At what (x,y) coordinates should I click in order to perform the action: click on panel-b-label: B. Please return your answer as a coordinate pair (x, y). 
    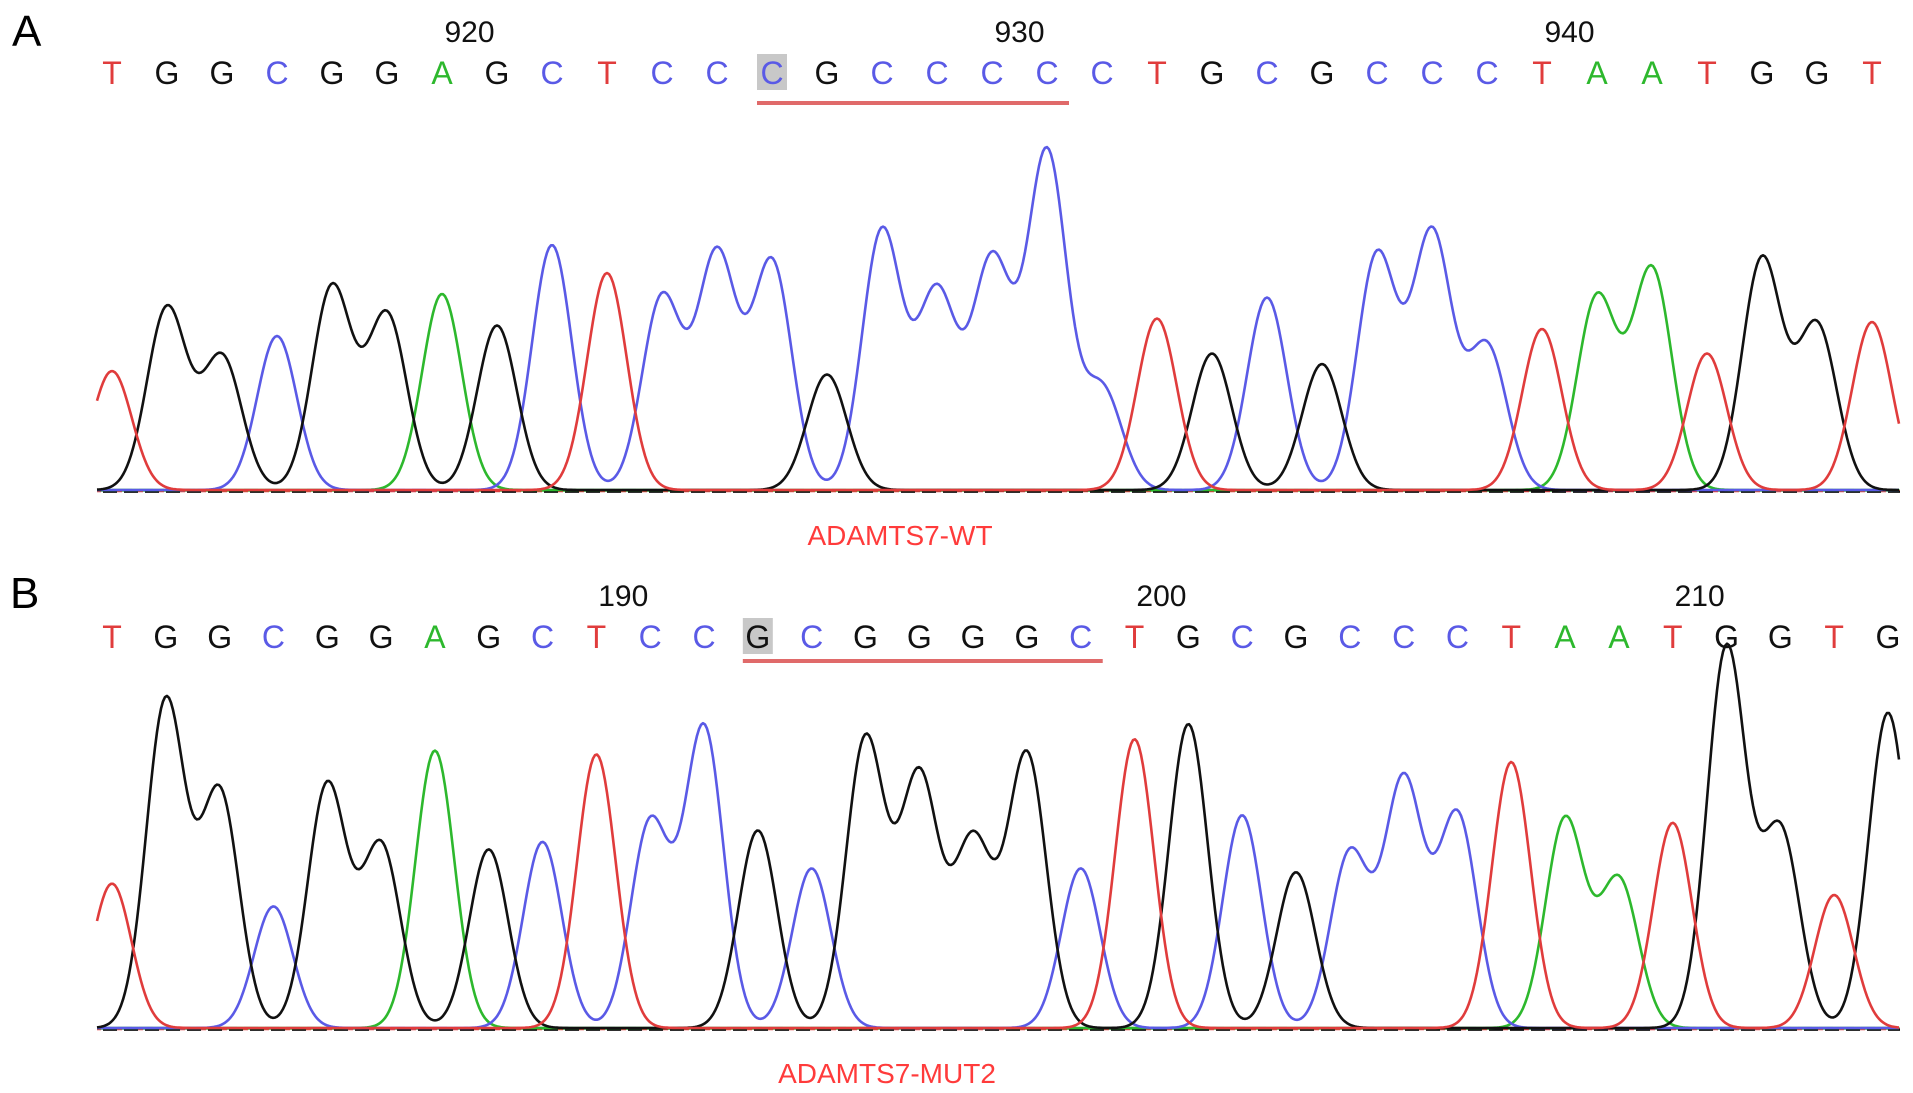
    Looking at the image, I should click on (24, 593).